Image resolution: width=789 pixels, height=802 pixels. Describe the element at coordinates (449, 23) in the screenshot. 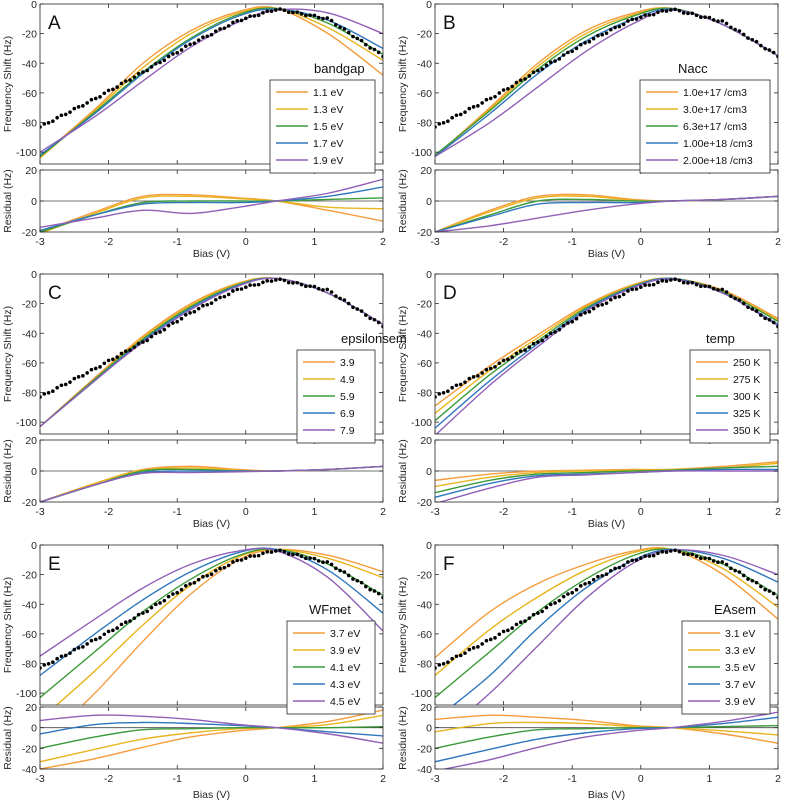

I see `panel-letter: B` at that location.